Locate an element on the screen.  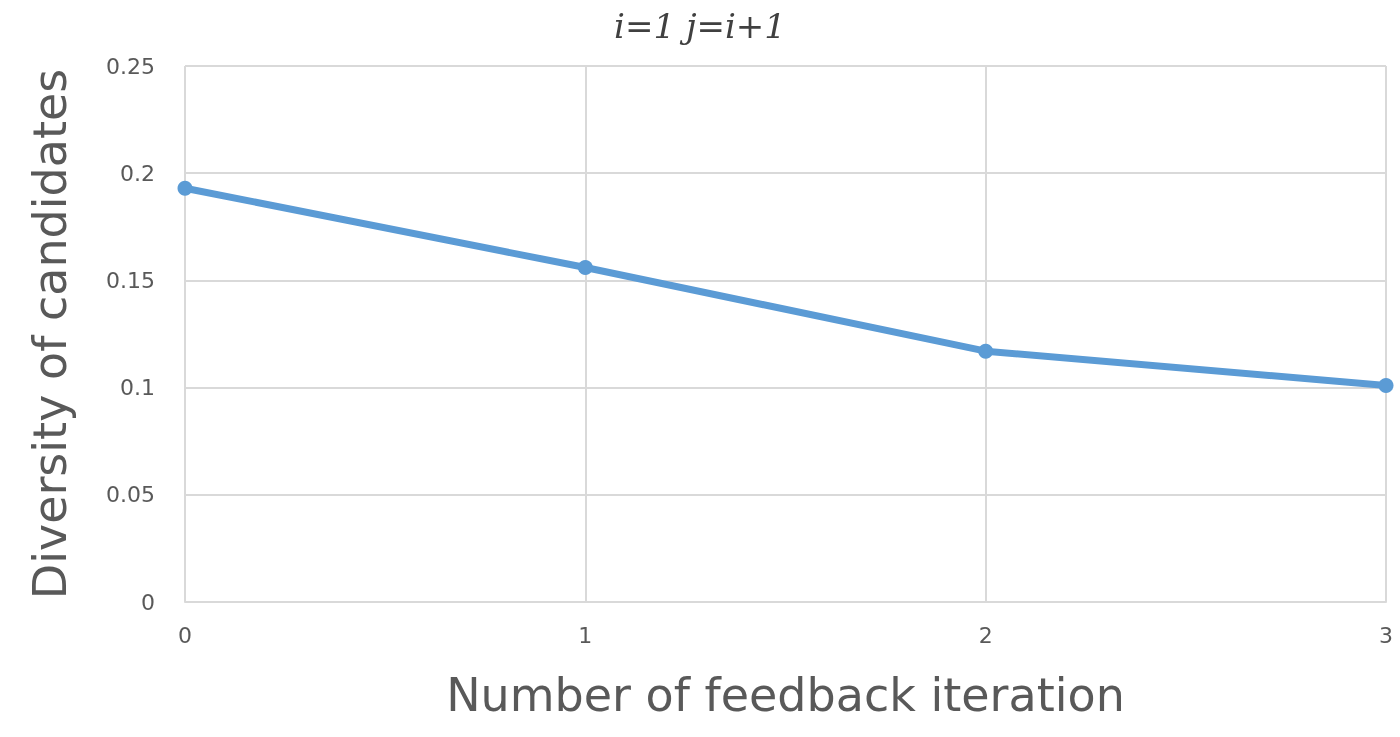
y-tick-label: 0 is located at coordinates (148, 602).